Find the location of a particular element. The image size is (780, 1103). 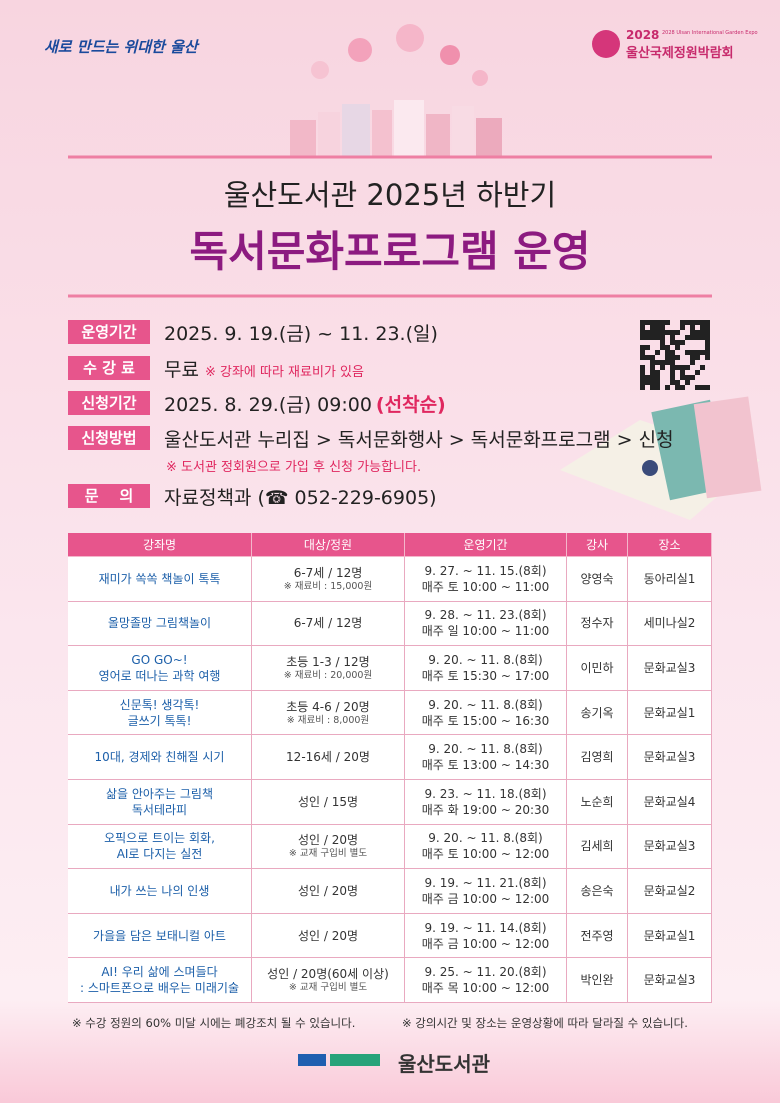

table-cell: 9. 20. ~ 11. 8.(8회) 매주 토 15:30 ~ 17:00 is located at coordinates (486, 668).